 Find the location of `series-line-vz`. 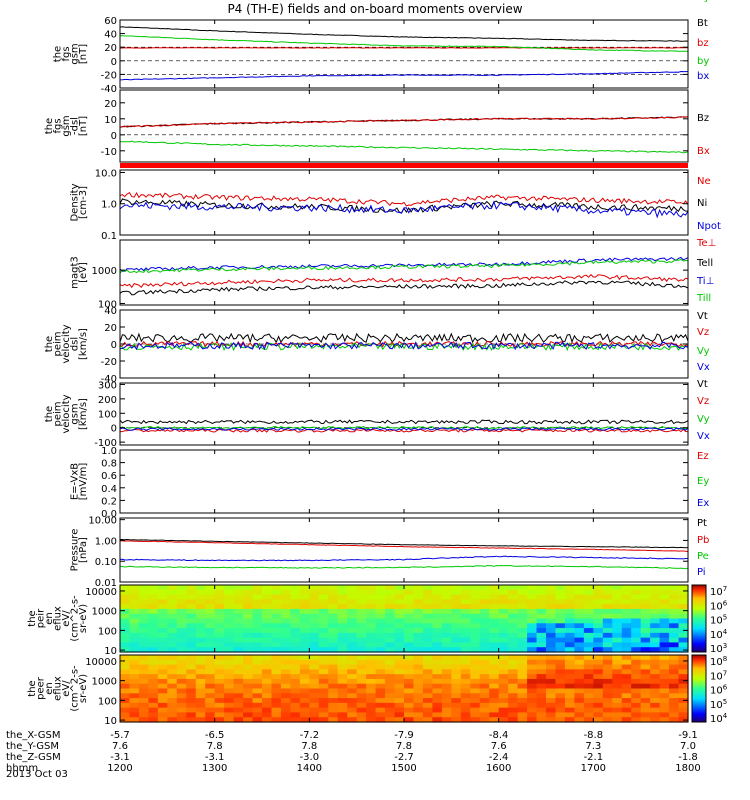

series-line-vz is located at coordinates (404, 344).